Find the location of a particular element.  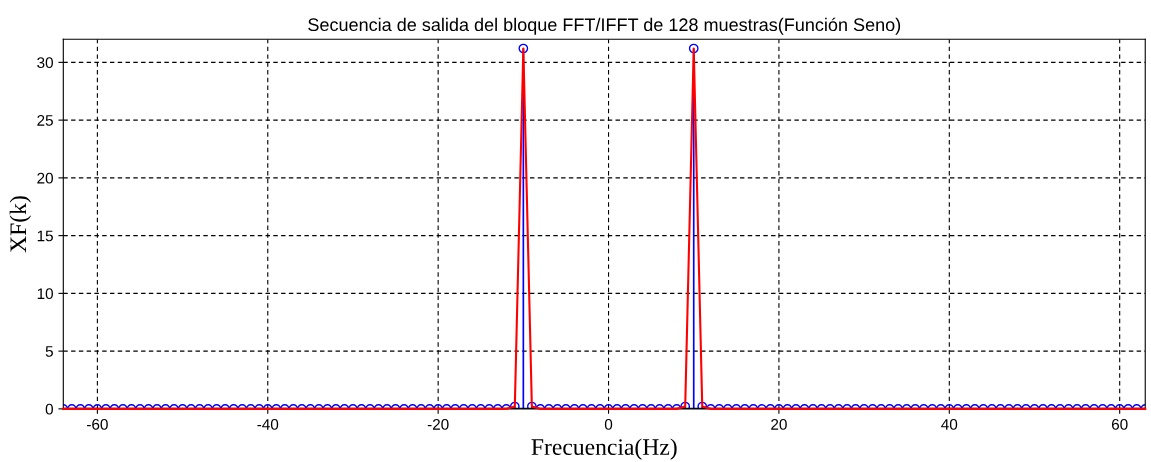

x-tick-label: 60 is located at coordinates (1119, 424).